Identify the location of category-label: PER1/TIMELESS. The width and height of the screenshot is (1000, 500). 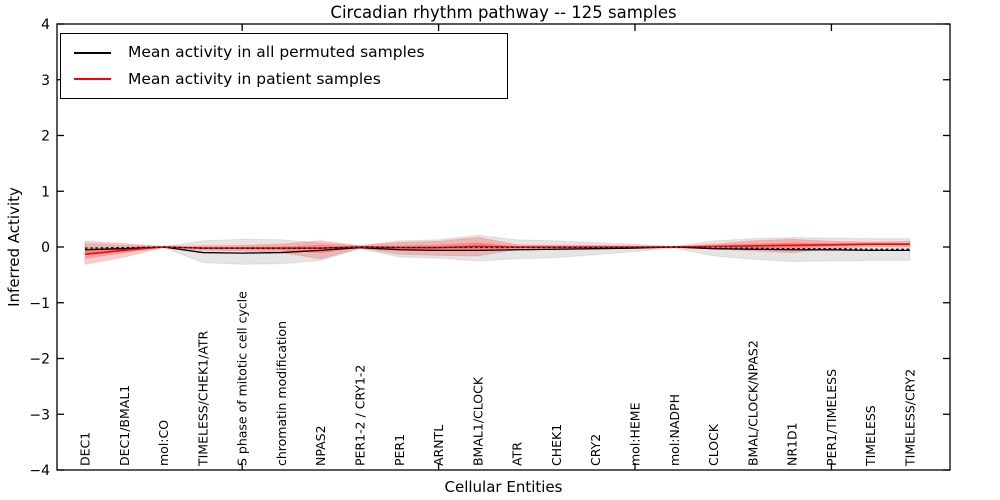
(831, 417).